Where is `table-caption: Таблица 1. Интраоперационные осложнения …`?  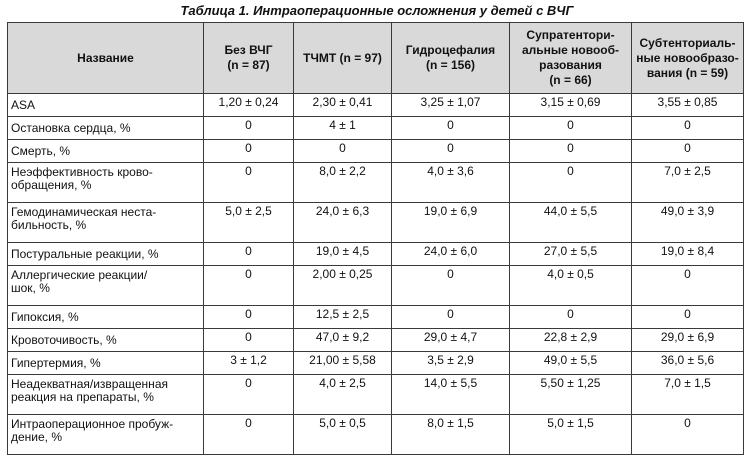 table-caption: Таблица 1. Интраоперационные осложнения … is located at coordinates (377, 10).